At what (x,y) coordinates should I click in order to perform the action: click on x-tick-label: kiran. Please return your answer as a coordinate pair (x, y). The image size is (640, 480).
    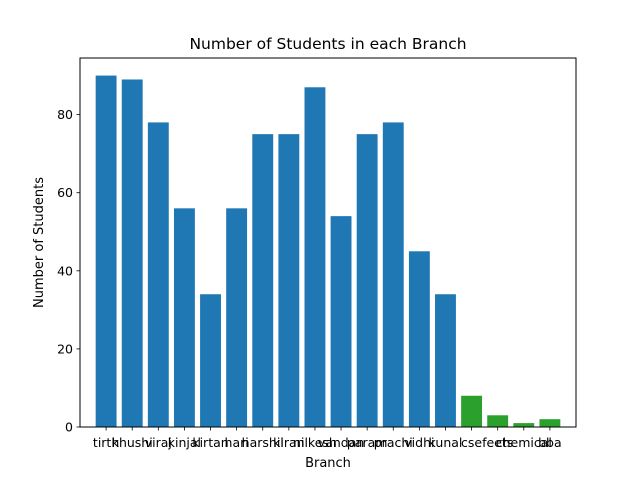
    Looking at the image, I should click on (288, 442).